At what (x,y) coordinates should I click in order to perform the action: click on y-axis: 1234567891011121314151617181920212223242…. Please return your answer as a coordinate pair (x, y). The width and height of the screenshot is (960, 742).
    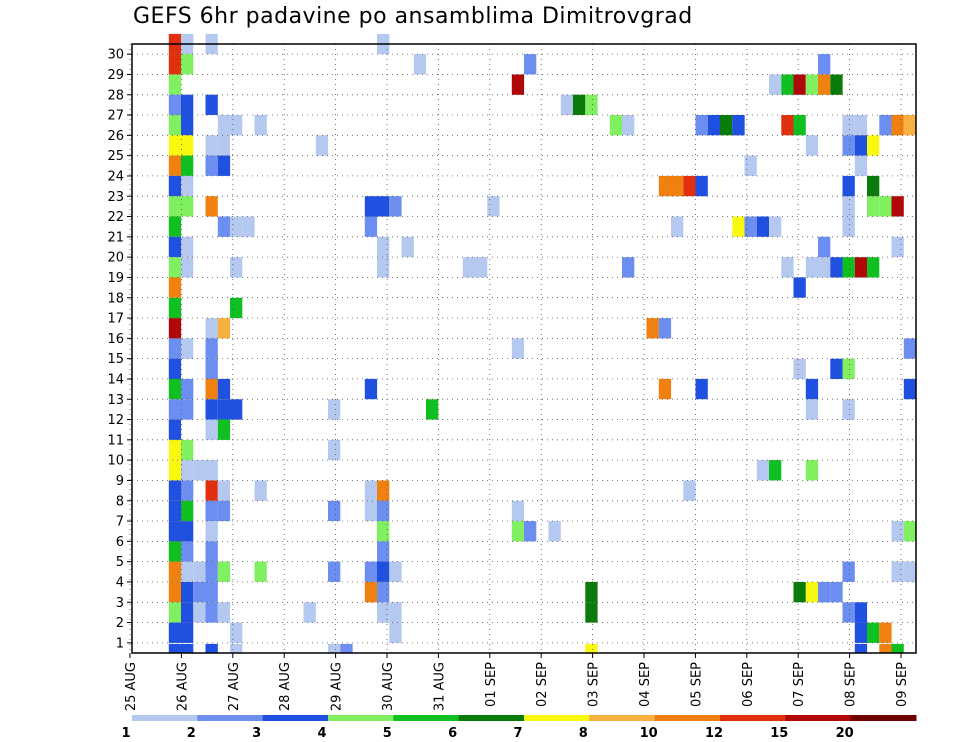
    Looking at the image, I should click on (119, 349).